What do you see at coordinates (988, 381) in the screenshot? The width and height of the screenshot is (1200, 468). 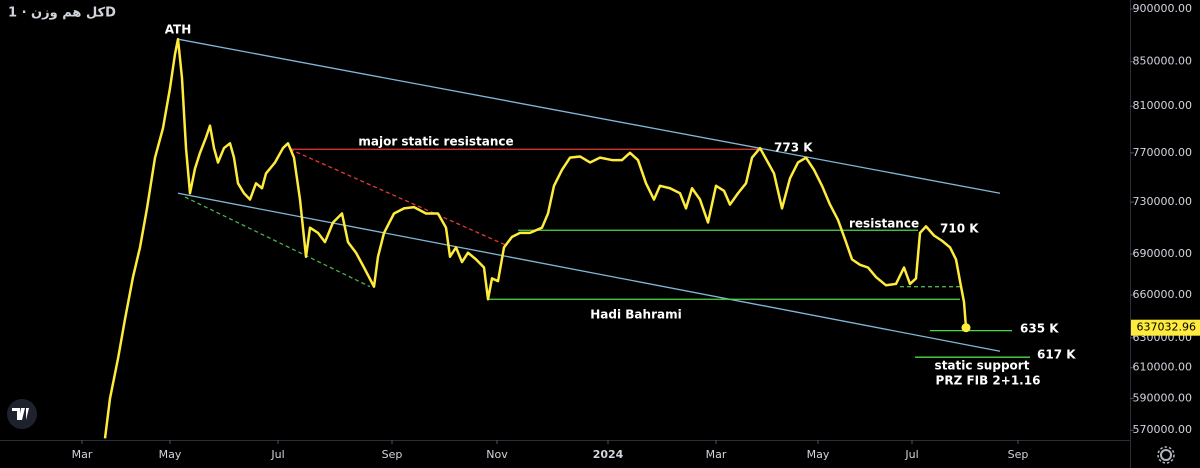 I see `annotation: PRZ FIB 2+1.16` at bounding box center [988, 381].